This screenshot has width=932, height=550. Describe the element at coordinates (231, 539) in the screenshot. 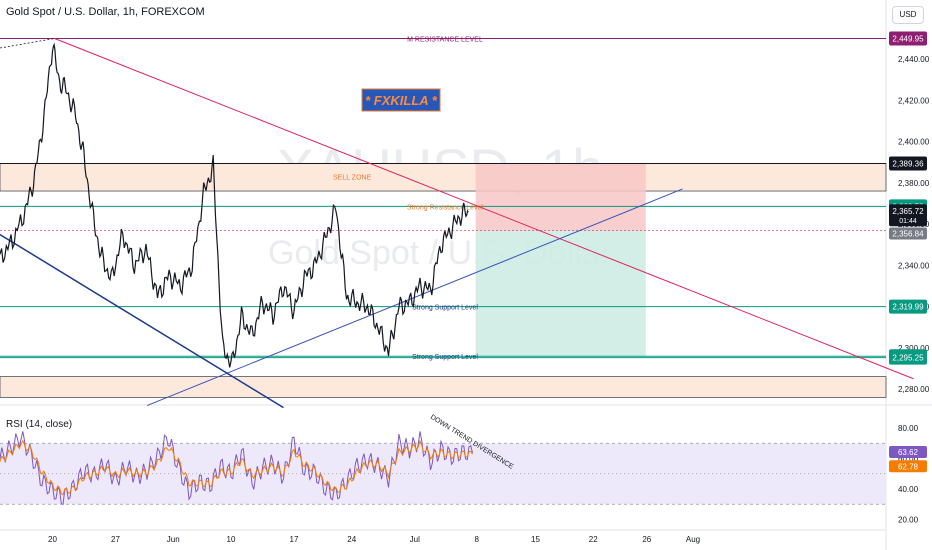

I see `time-tick-label: 10` at that location.